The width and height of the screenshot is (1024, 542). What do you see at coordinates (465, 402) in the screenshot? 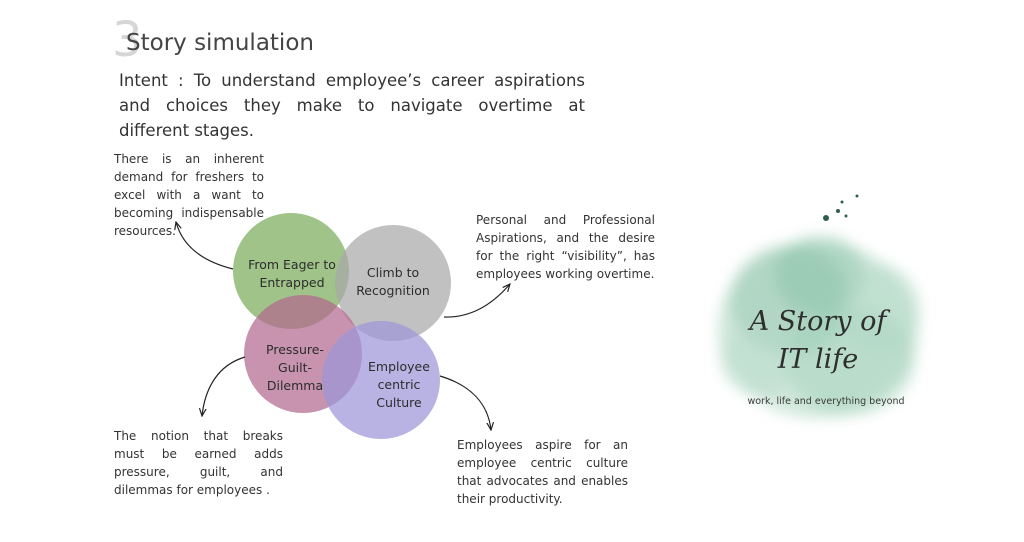
I see `arrow-bottom-right` at bounding box center [465, 402].